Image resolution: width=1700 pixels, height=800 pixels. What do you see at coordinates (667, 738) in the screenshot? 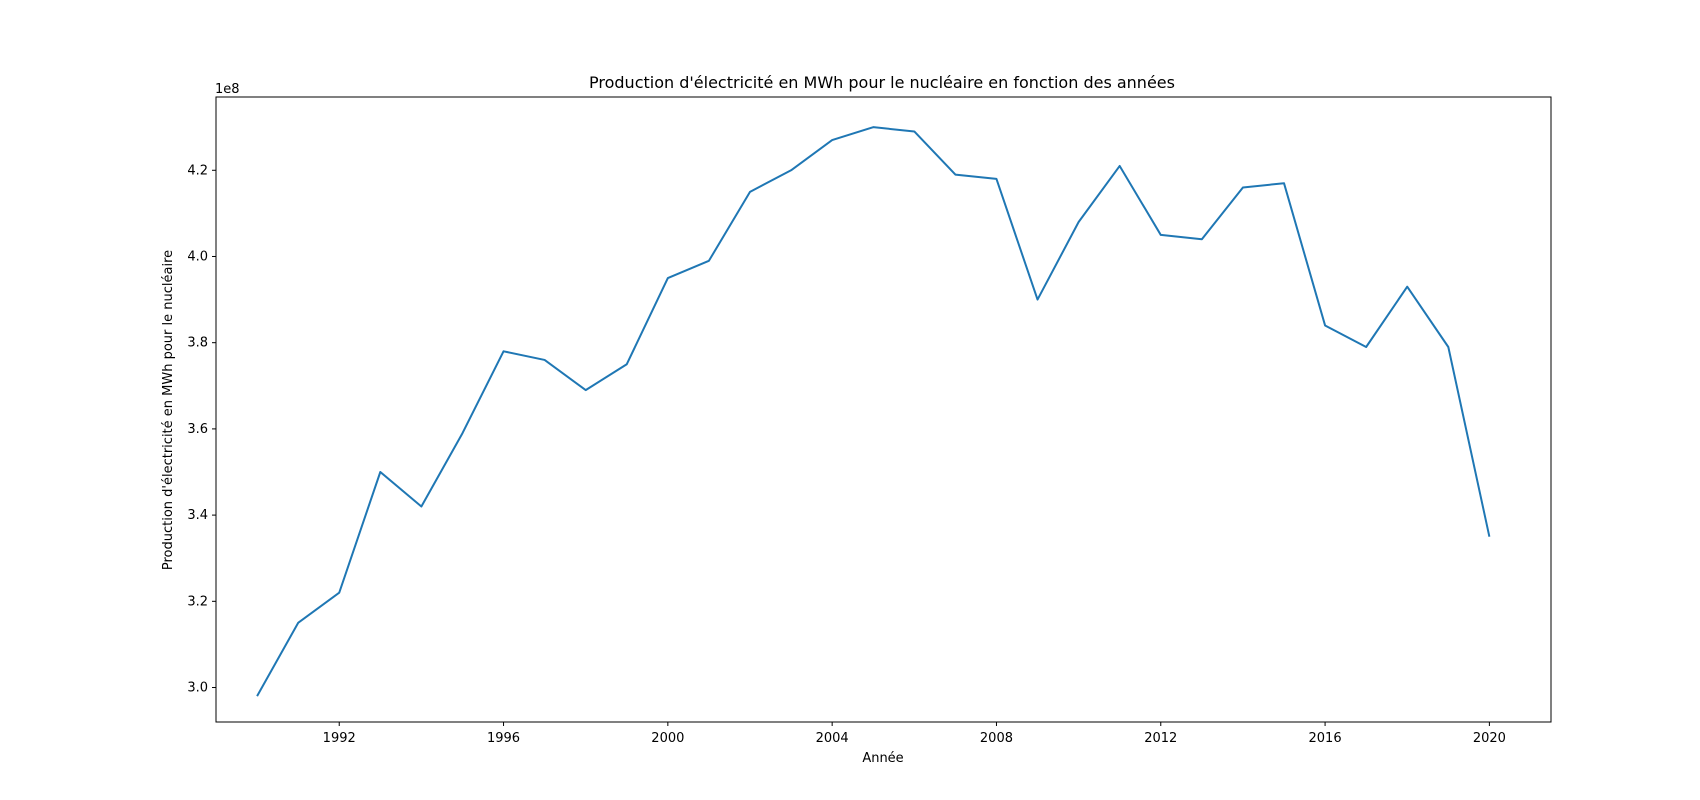
I see `x-tick-label: 2000` at bounding box center [667, 738].